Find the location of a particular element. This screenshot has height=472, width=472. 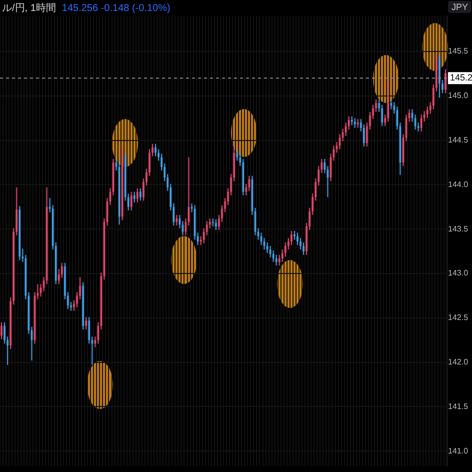

y-tick-label: 145.5 is located at coordinates (458, 51).